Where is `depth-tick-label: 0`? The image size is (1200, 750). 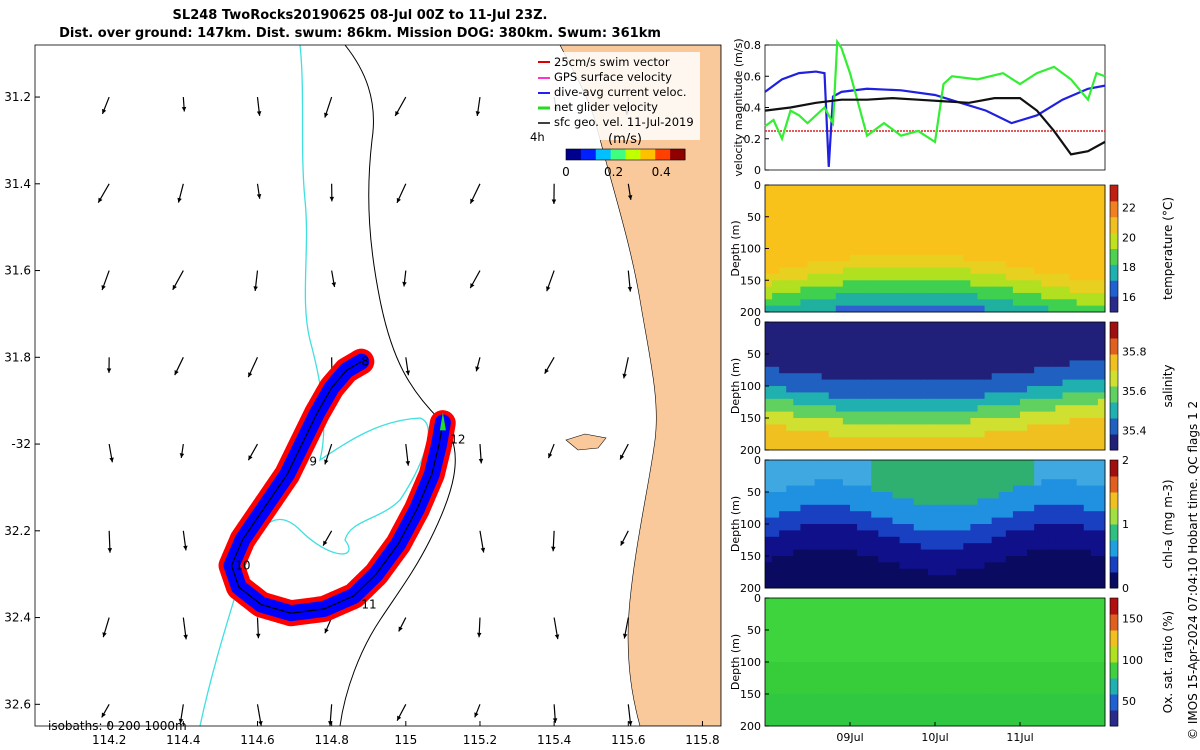 depth-tick-label: 0 is located at coordinates (757, 598).